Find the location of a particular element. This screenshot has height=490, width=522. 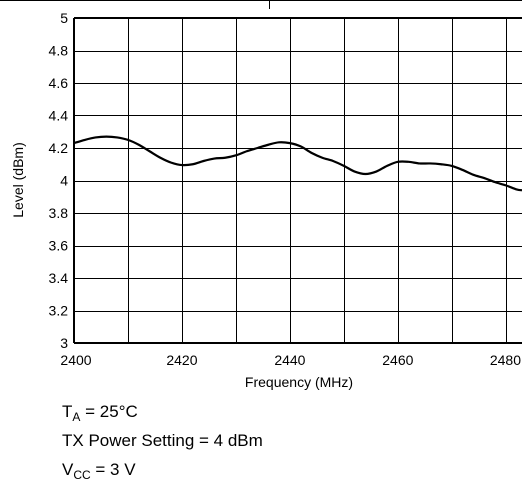

x-tick-label: 2400 is located at coordinates (75, 360).